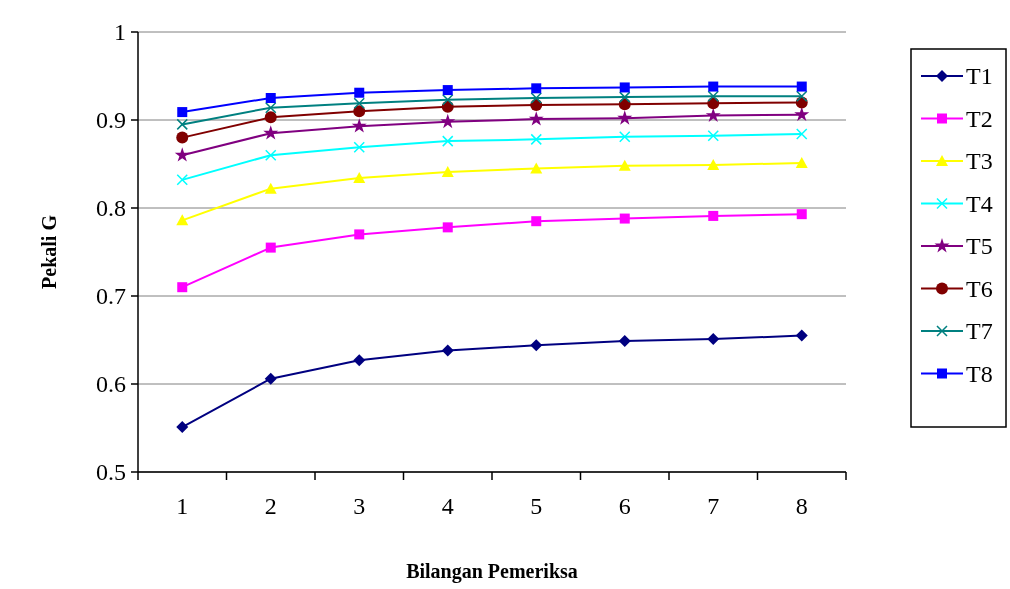 Image resolution: width=1010 pixels, height=589 pixels. I want to click on y-axis-title: Pekali G, so click(49, 251).